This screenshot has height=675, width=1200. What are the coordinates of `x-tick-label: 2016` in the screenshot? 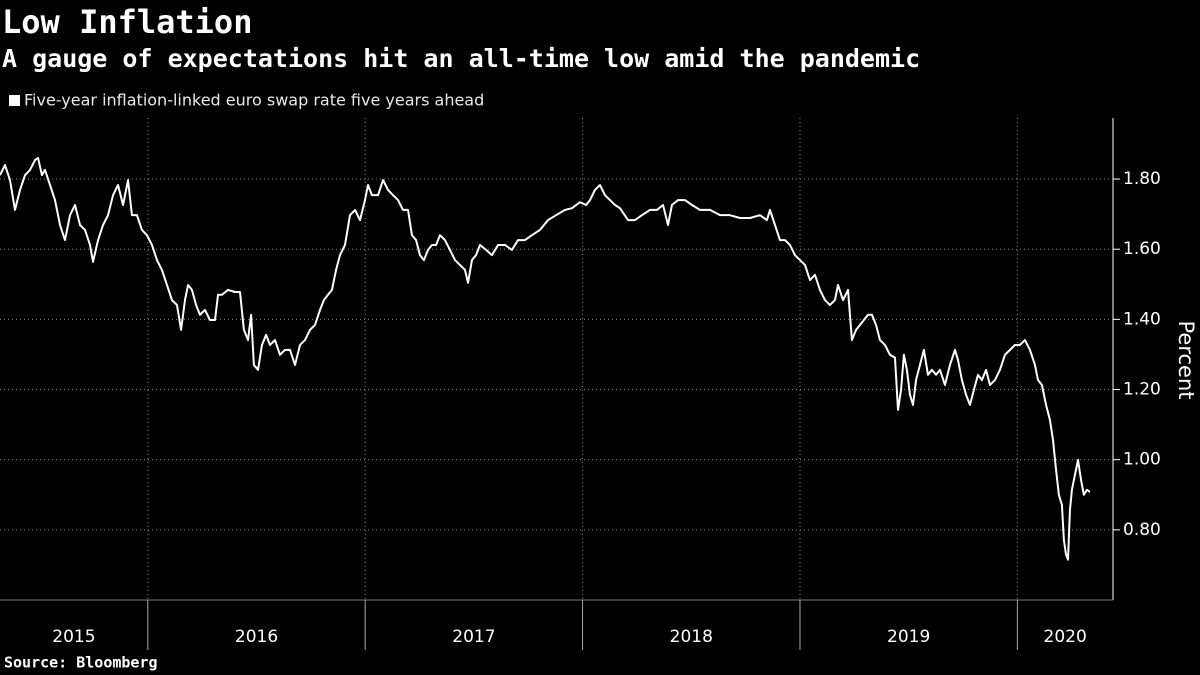 It's located at (256, 637).